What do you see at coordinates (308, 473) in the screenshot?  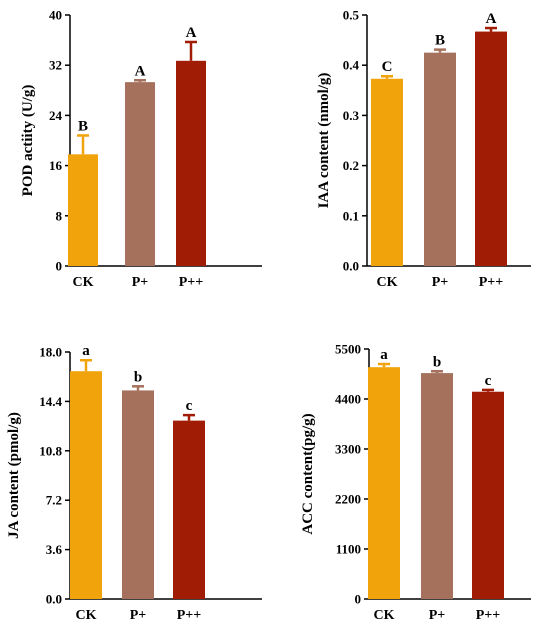 I see `y-axis-title: ACC content(pg/g)` at bounding box center [308, 473].